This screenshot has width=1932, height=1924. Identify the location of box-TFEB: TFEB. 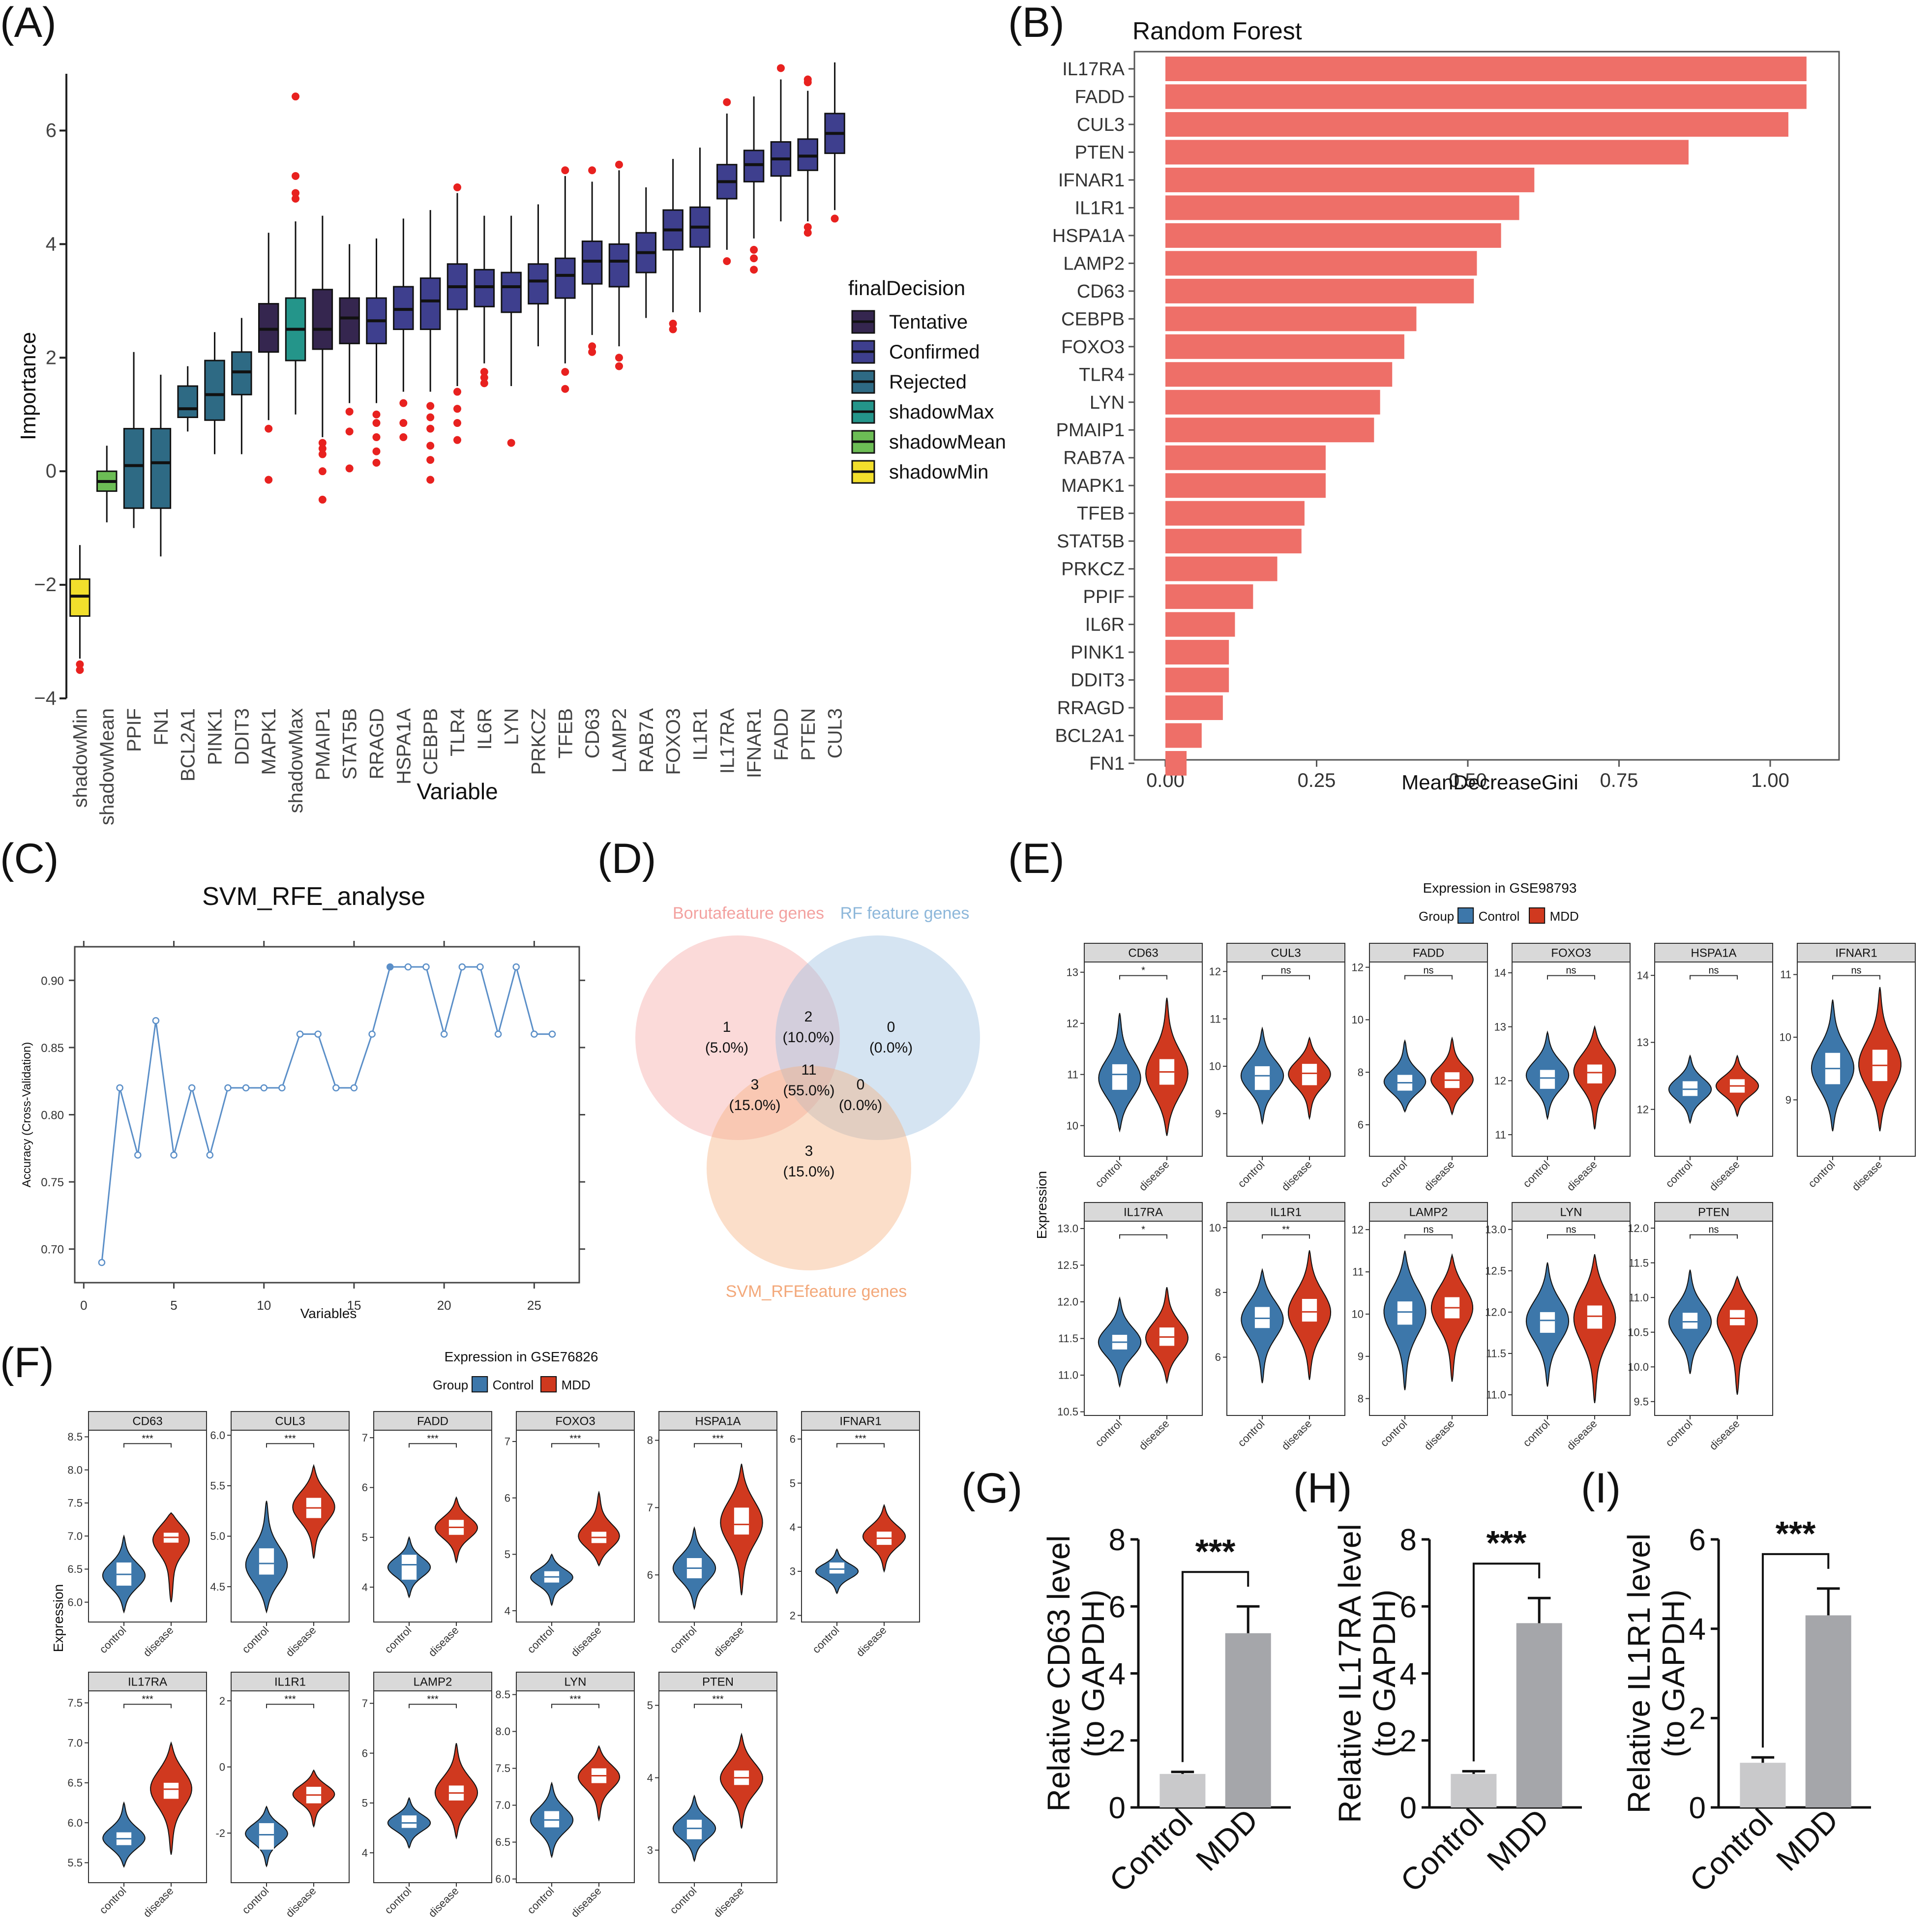
(565, 462).